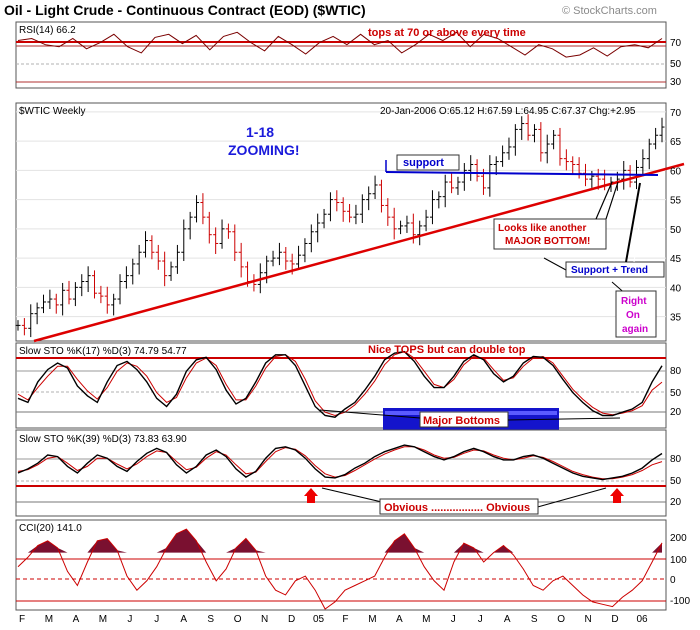  Describe the element at coordinates (676, 230) in the screenshot. I see `price-tick-label: 50` at that location.